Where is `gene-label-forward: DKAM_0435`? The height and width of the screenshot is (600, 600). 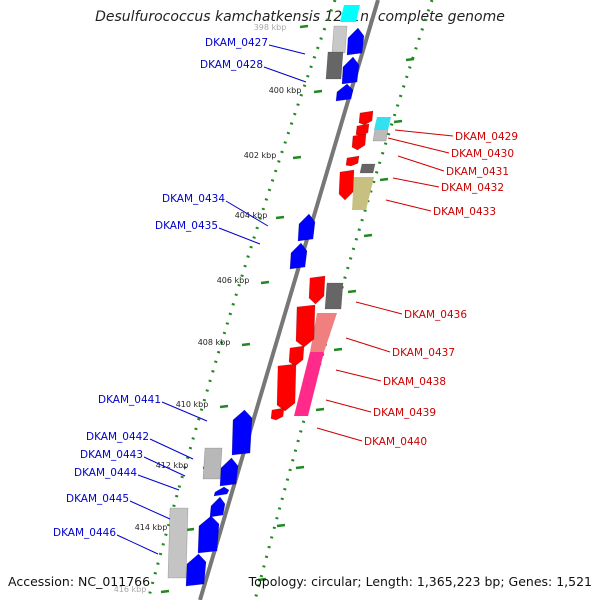
gene-label-forward: DKAM_0435 is located at coordinates (186, 226).